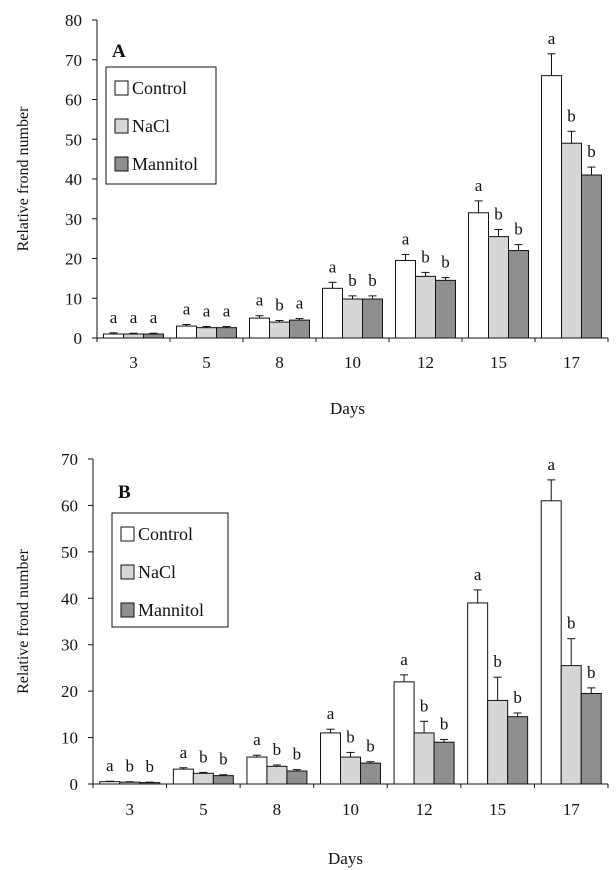  I want to click on y-tick-label: 60, so click(69, 505).